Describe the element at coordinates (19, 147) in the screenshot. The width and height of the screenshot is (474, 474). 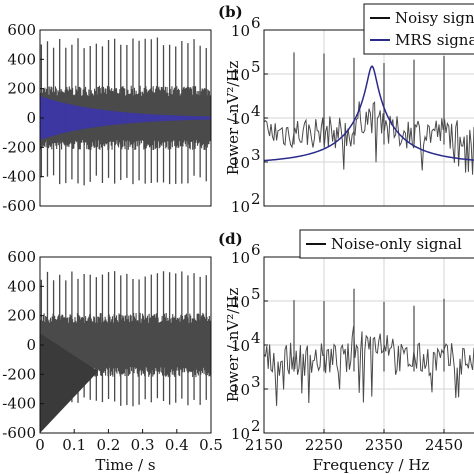
I see `ytick-label-a: -200` at that location.